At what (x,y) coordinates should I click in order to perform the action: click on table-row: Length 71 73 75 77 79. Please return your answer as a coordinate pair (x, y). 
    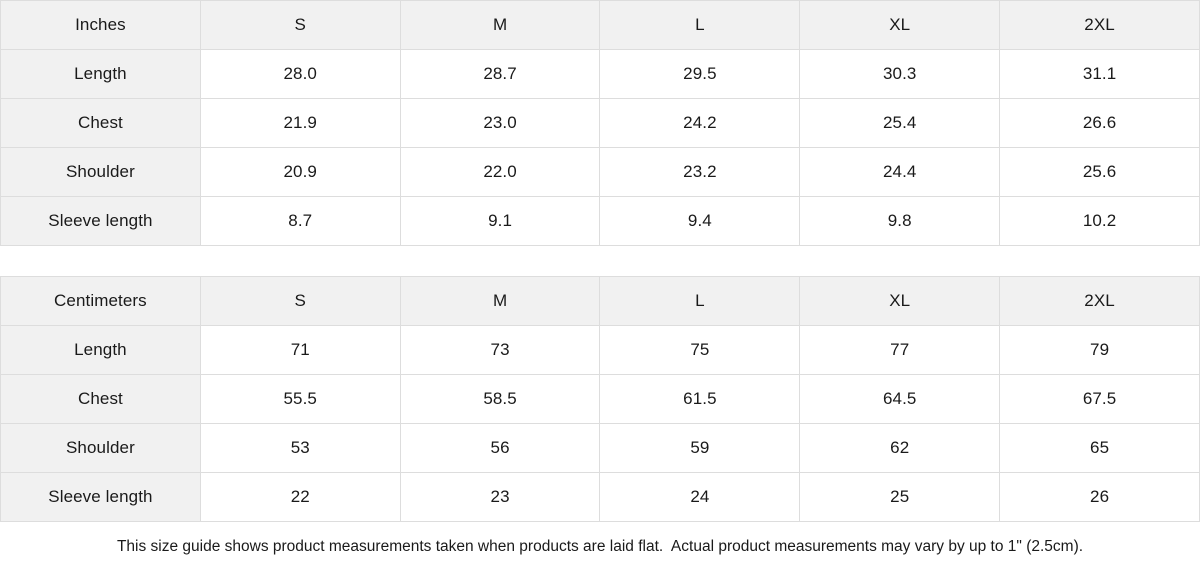
    Looking at the image, I should click on (600, 350).